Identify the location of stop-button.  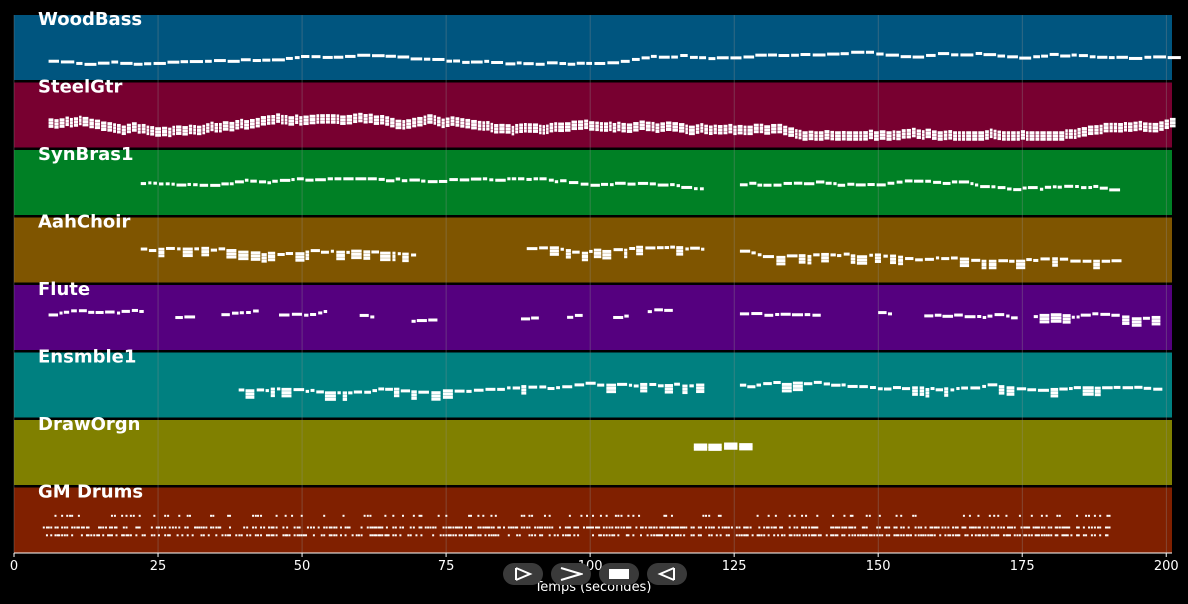
(619, 574).